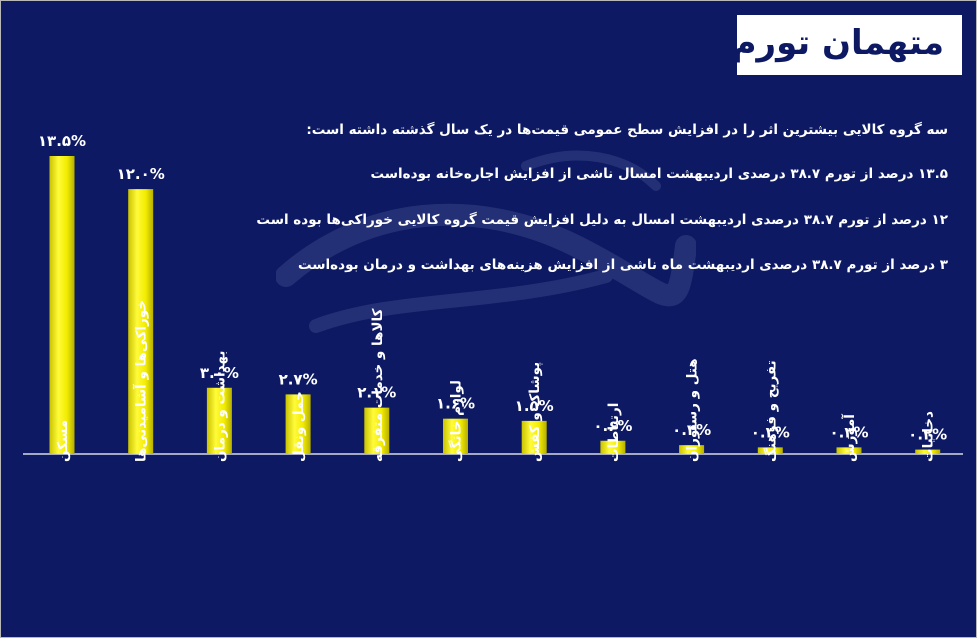 The image size is (977, 638). Describe the element at coordinates (219, 373) in the screenshot. I see `bar-value-label-2: ۳.۰%` at that location.